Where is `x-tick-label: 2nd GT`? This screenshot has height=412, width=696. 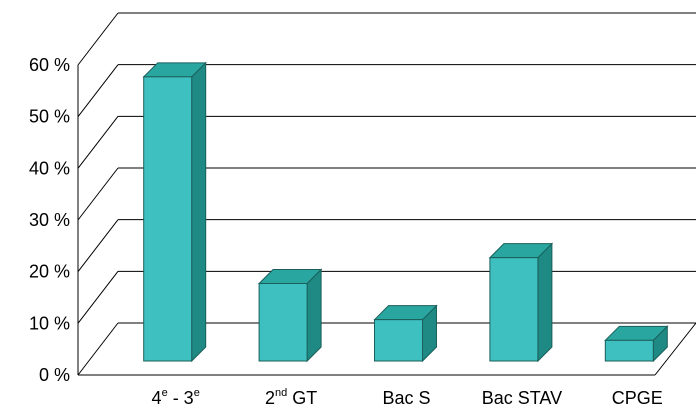
x-tick-label: 2nd GT is located at coordinates (291, 397).